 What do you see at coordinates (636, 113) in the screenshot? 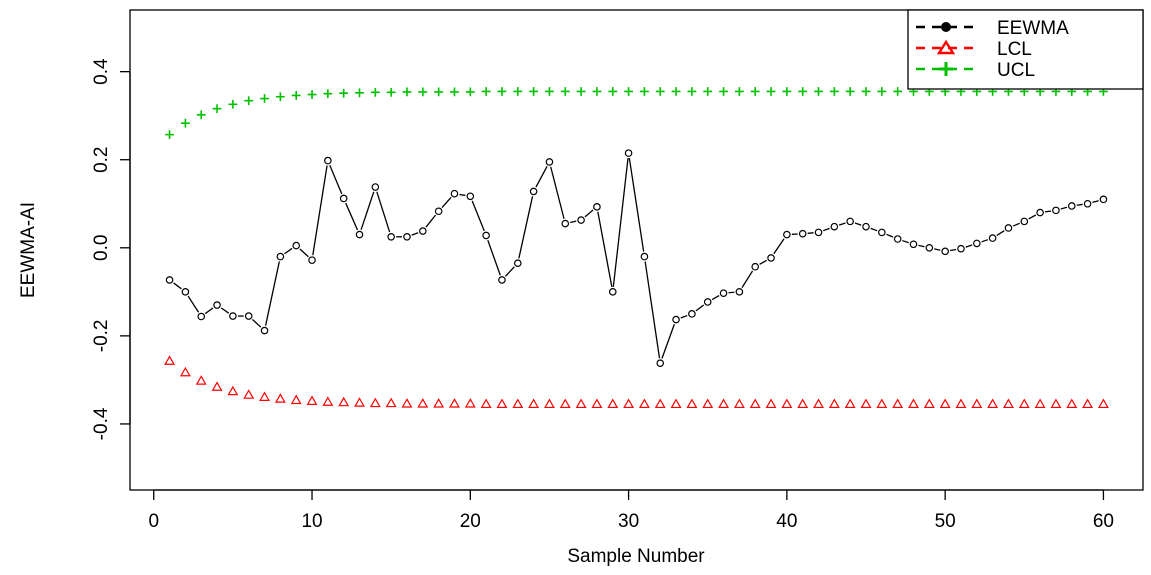
I see `series-ucl` at bounding box center [636, 113].